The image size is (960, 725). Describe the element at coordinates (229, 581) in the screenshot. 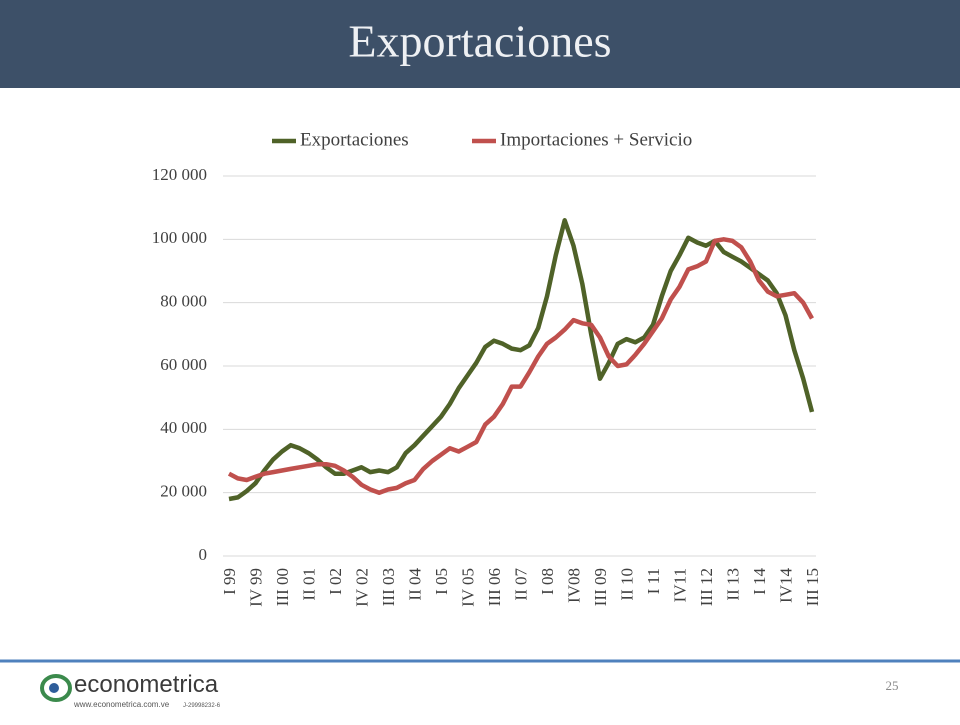

I see `x-tick-label: I 99` at that location.